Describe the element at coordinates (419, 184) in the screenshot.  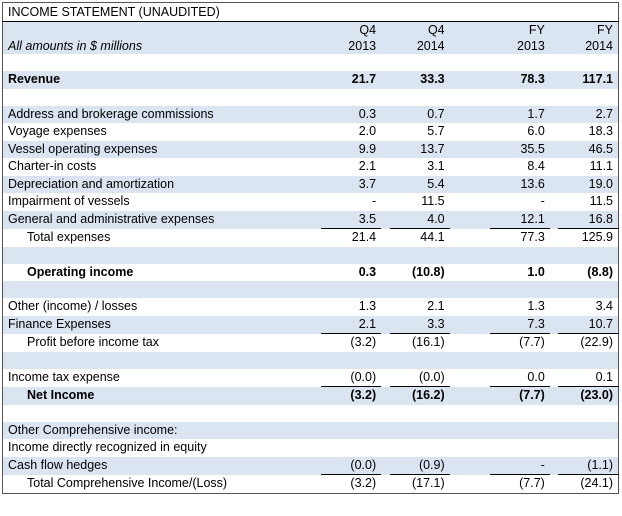
I see `cell-value: 5.4` at that location.